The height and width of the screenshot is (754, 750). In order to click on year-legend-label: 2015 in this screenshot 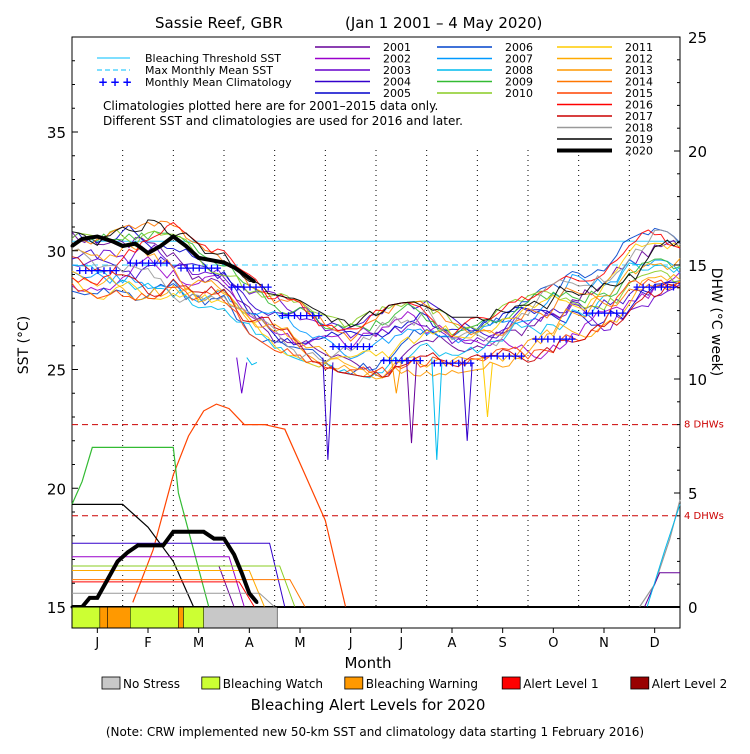, I will do `click(639, 93)`.